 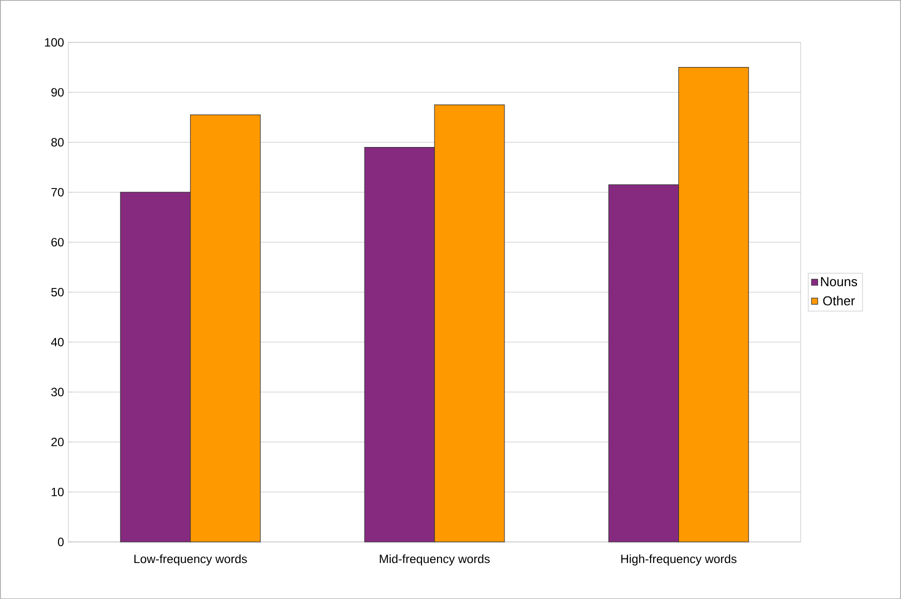 What do you see at coordinates (57, 342) in the screenshot?
I see `y-tick-label: 40` at bounding box center [57, 342].